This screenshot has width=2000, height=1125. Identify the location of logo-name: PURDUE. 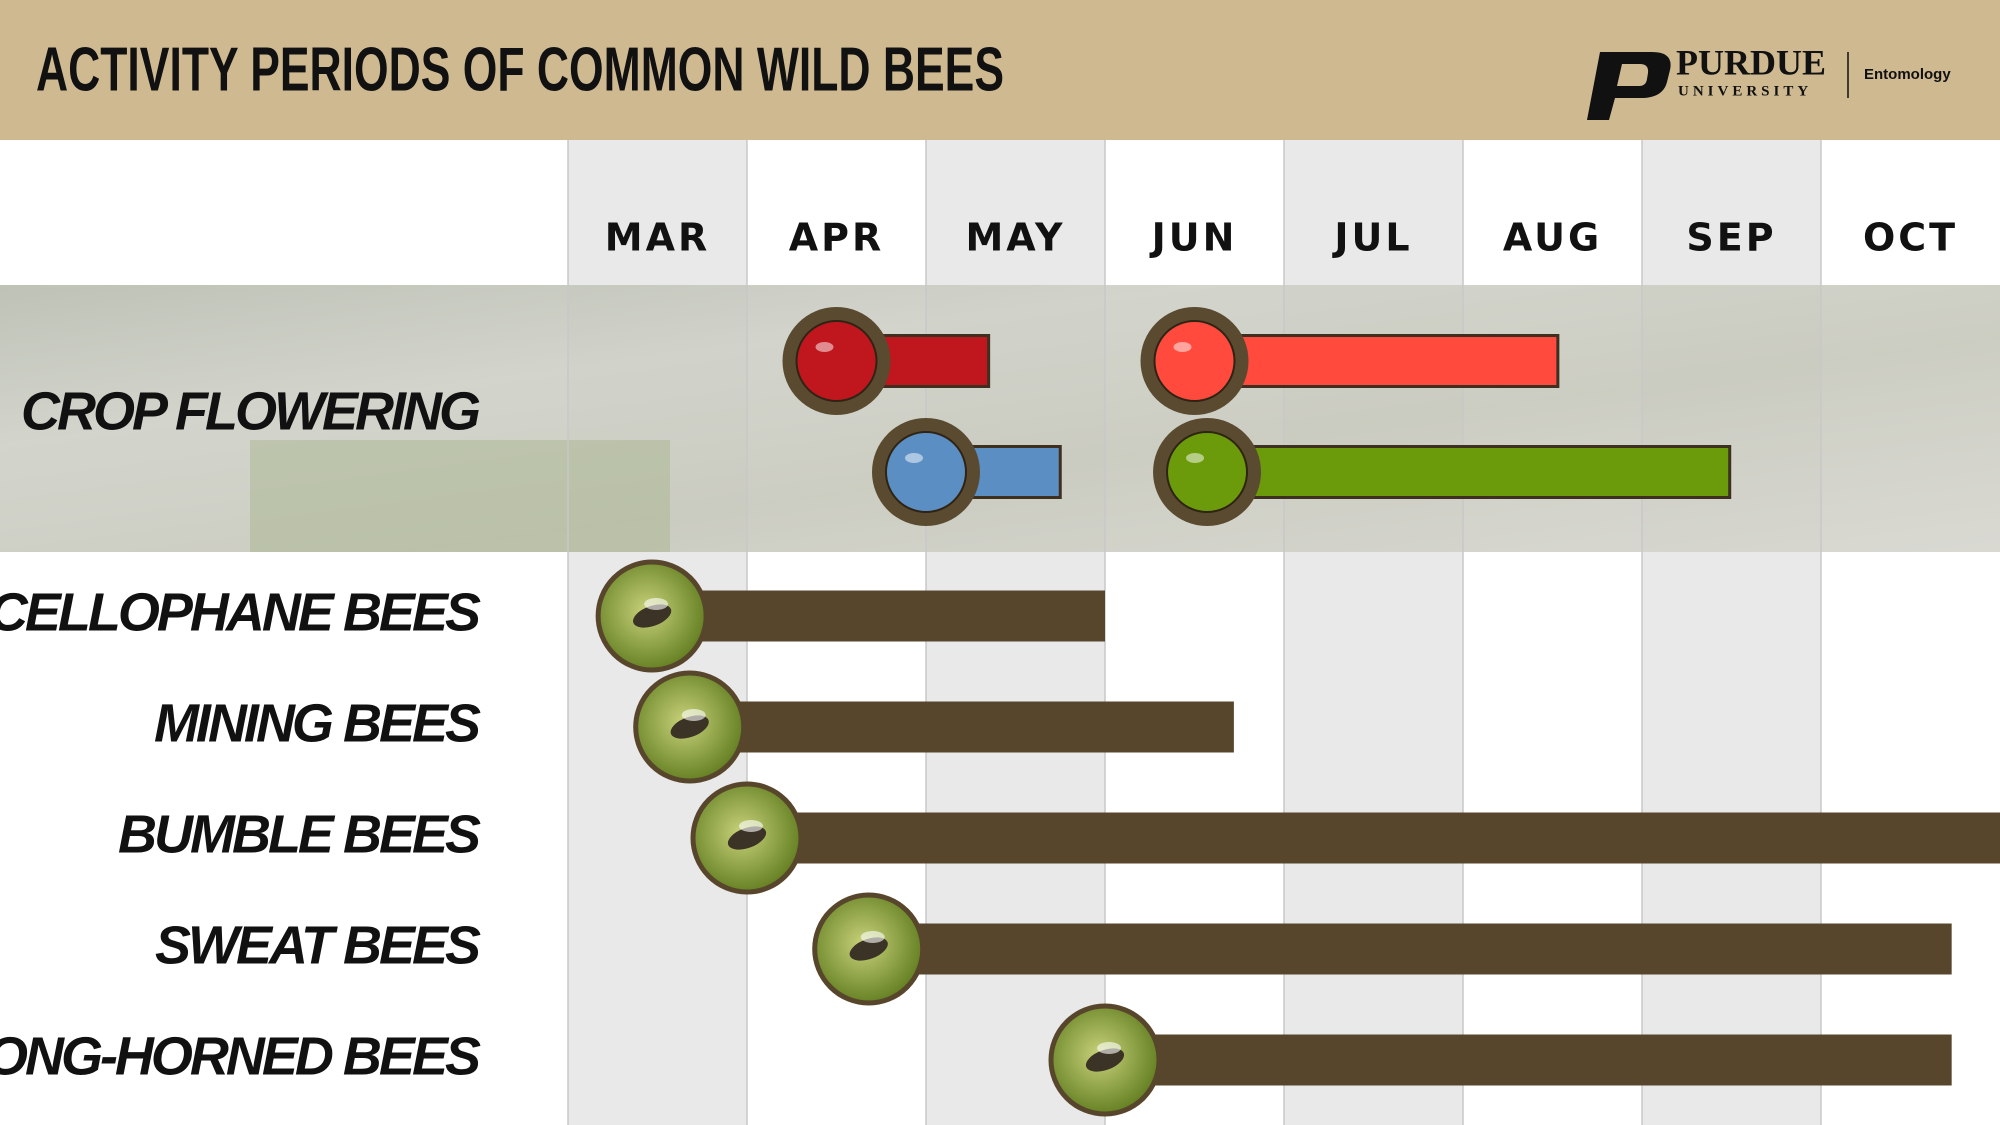
(1751, 62).